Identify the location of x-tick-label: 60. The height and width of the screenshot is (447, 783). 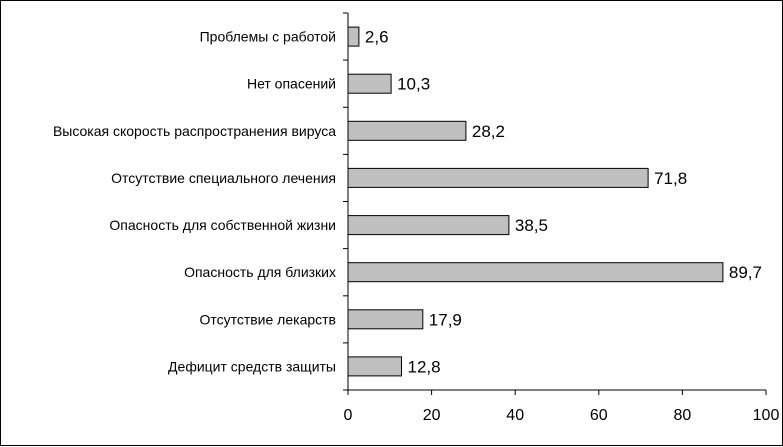
(599, 415).